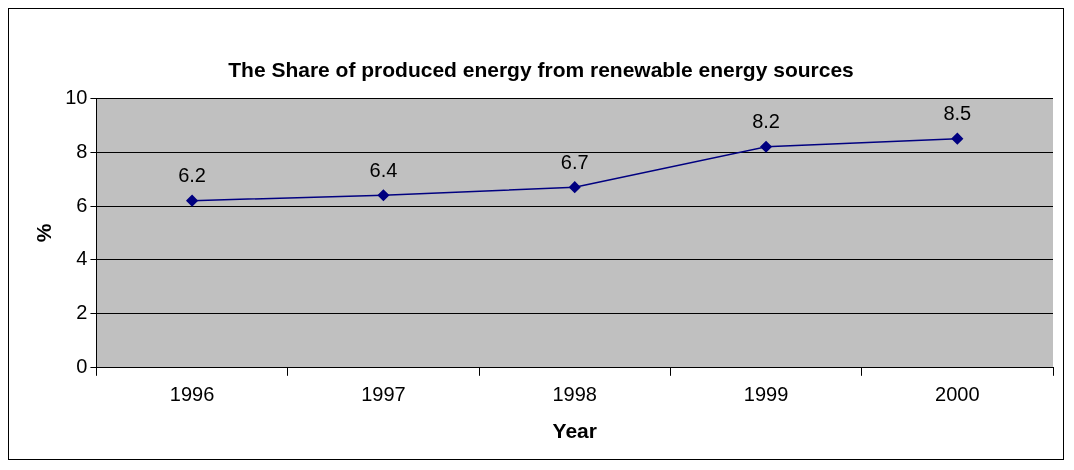 This screenshot has width=1074, height=470. What do you see at coordinates (574, 161) in the screenshot?
I see `data-label: 6.7` at bounding box center [574, 161].